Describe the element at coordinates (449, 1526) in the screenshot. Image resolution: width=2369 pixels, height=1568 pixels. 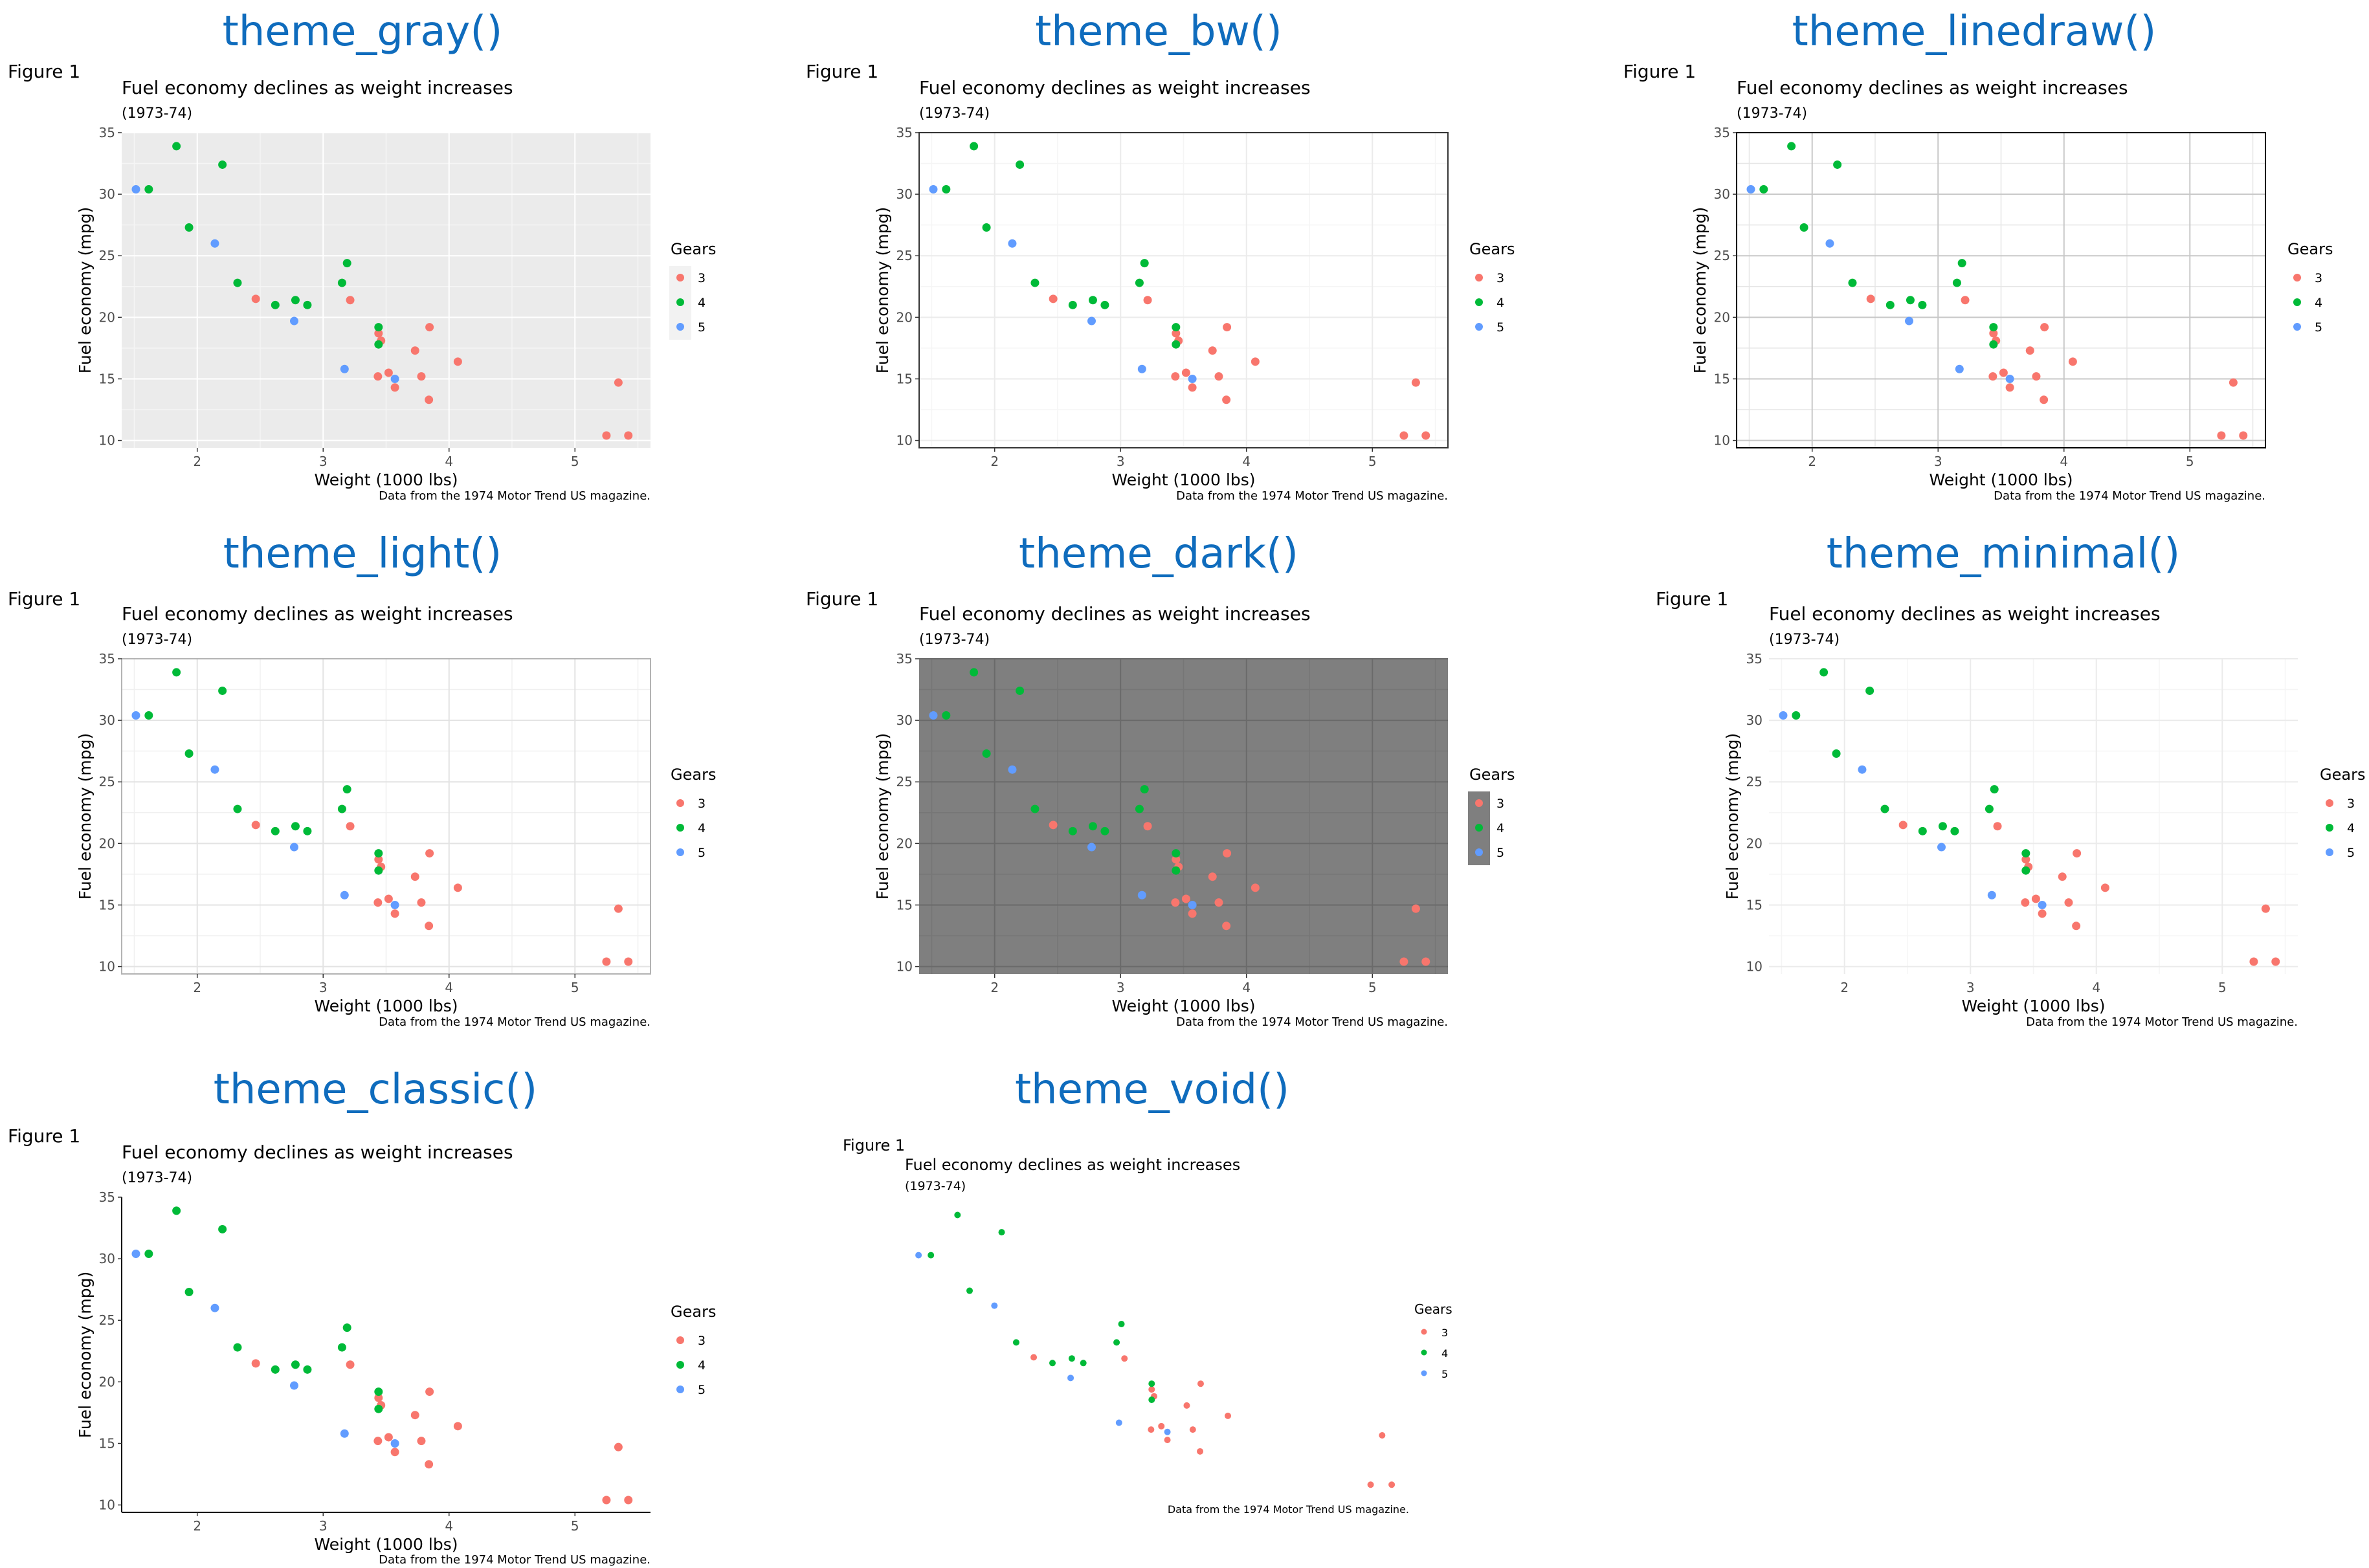
I see `x-tick-label: 4` at that location.